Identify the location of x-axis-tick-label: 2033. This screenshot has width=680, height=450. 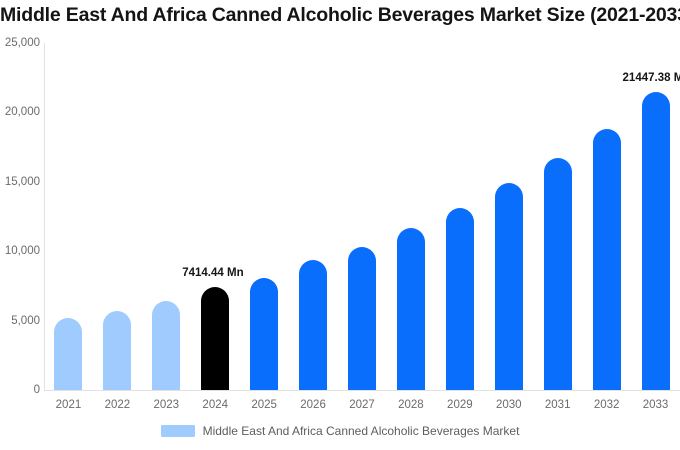
(655, 405).